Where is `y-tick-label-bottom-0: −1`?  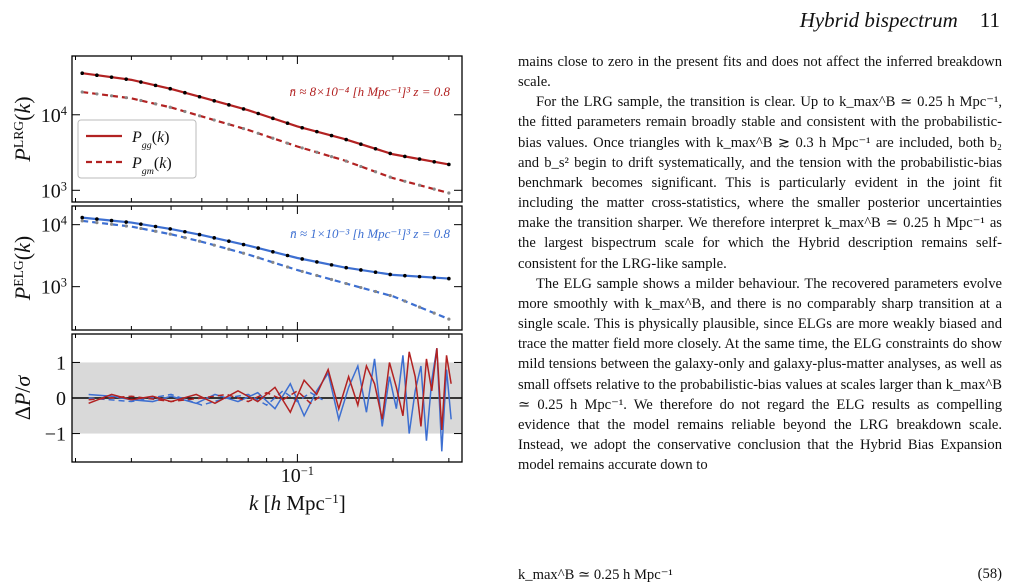 y-tick-label-bottom-0: −1 is located at coordinates (55, 435).